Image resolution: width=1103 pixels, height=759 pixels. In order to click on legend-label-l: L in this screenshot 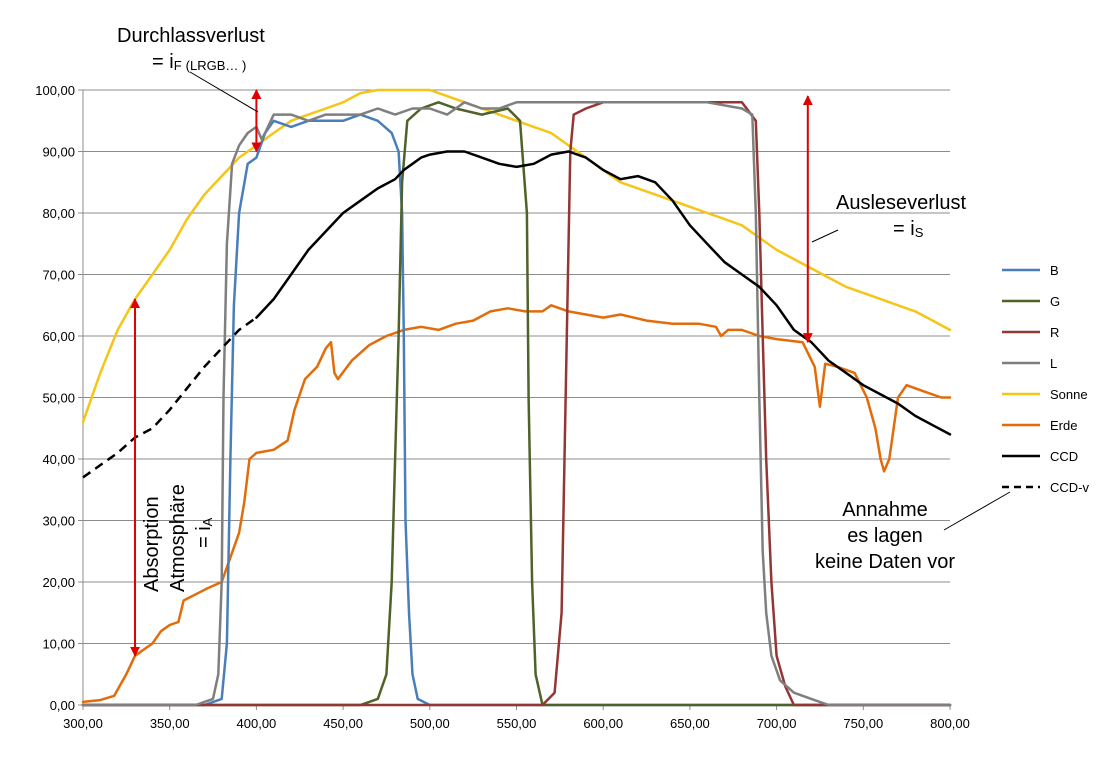, I will do `click(1053, 363)`.